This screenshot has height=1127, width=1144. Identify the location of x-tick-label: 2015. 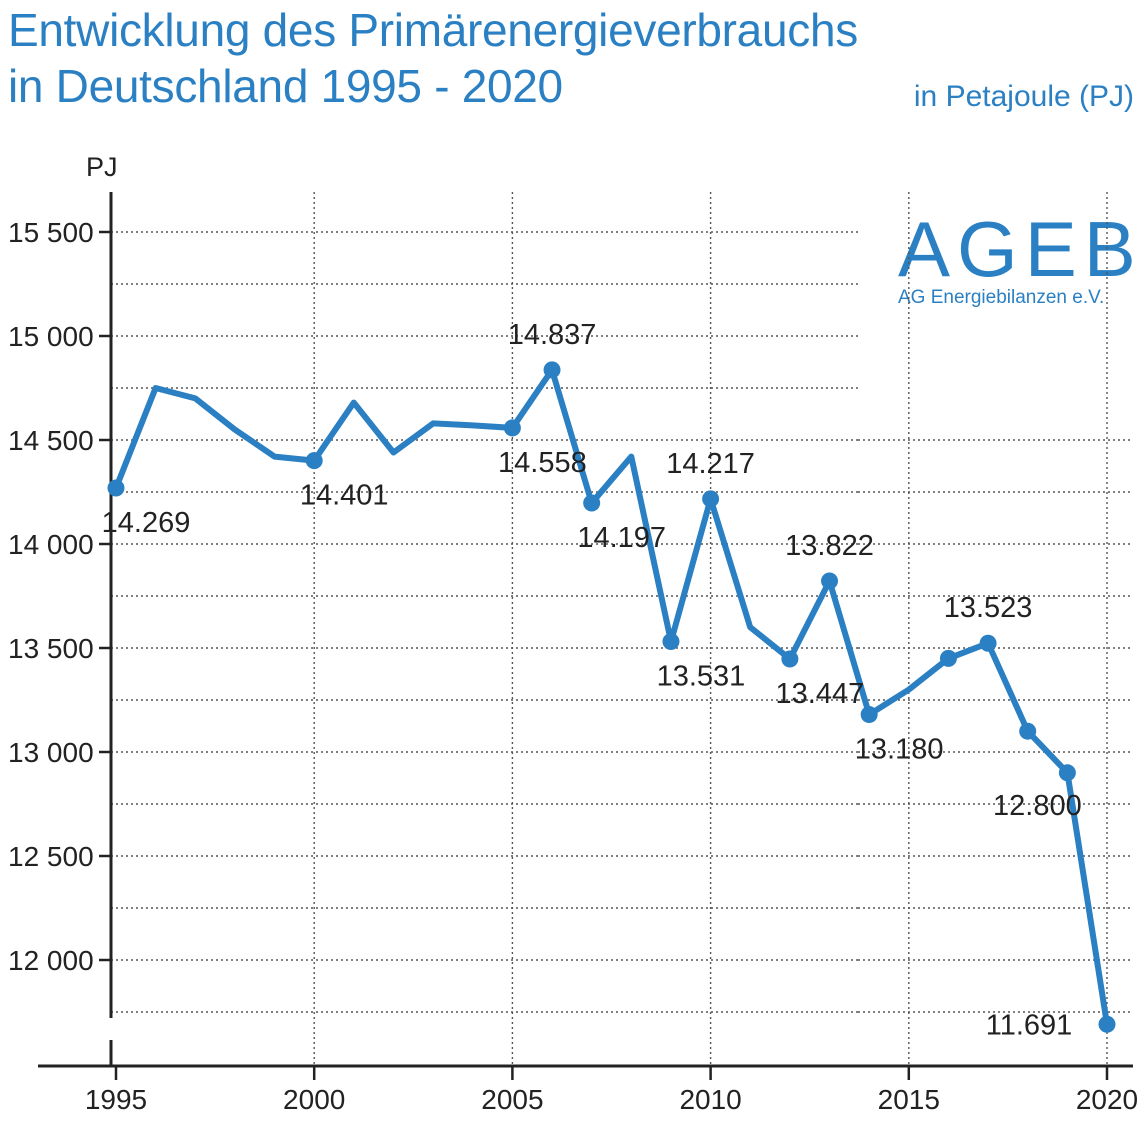
(909, 1099).